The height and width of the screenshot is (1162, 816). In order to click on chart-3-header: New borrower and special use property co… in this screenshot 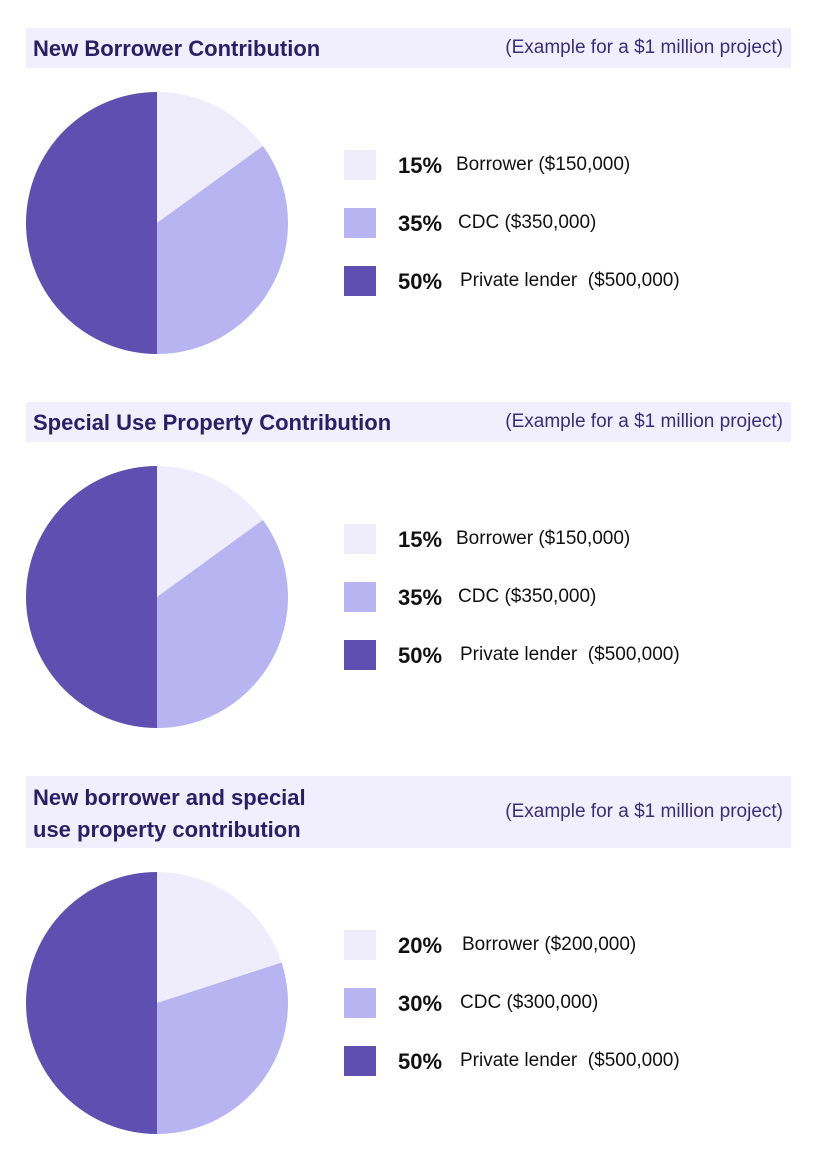, I will do `click(408, 812)`.